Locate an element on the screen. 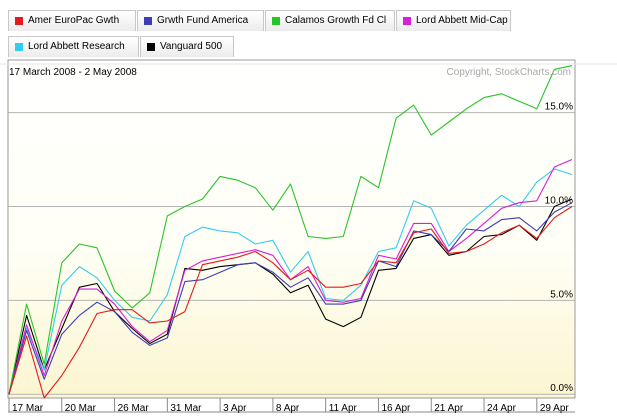  x-tick-label: 8 Apr is located at coordinates (288, 408).